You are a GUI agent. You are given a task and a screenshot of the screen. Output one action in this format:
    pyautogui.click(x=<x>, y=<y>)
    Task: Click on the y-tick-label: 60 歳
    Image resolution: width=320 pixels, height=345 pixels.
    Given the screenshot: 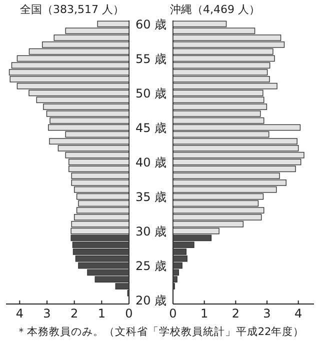 What is the action you would take?
    pyautogui.click(x=151, y=24)
    